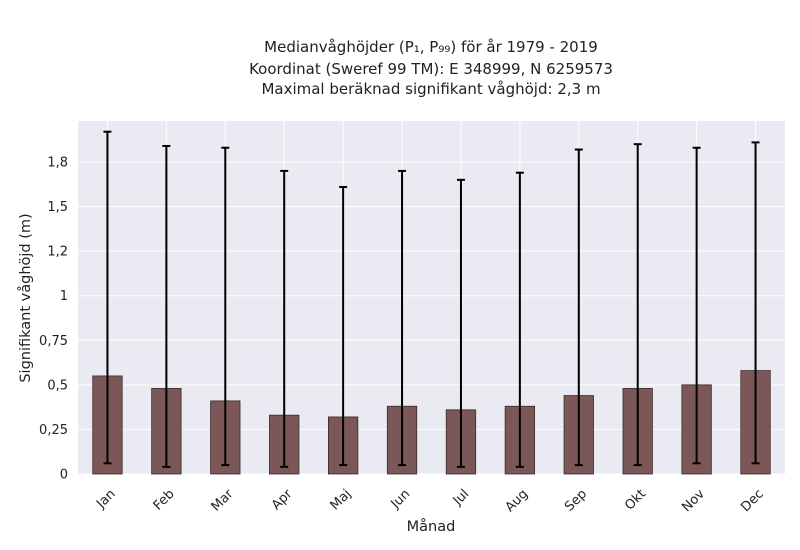 The height and width of the screenshot is (550, 800). I want to click on error-bar-sep, so click(578, 307).